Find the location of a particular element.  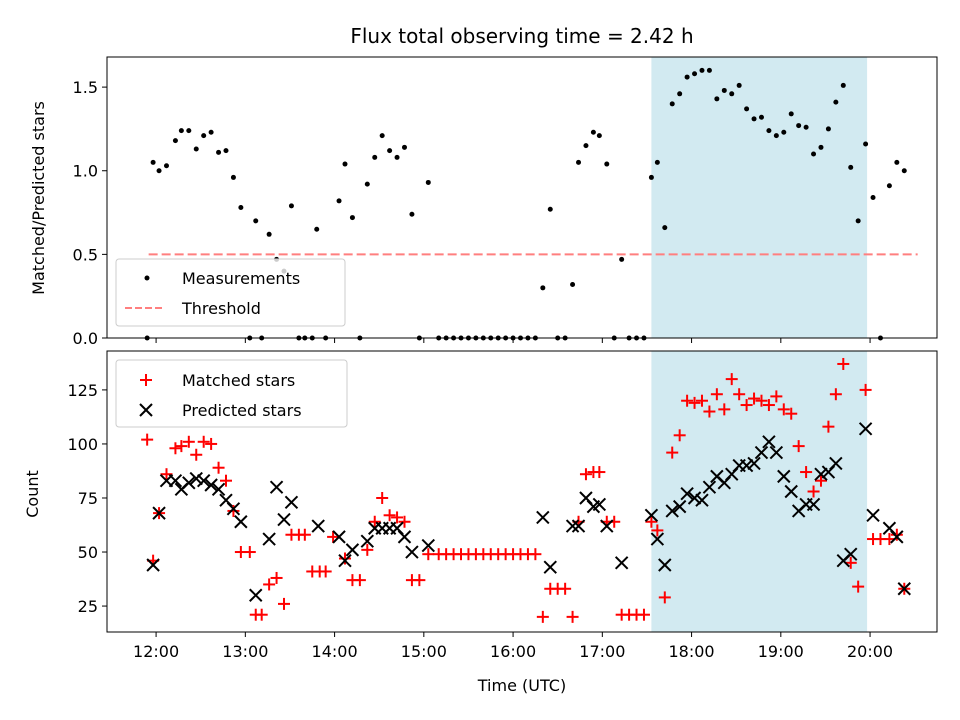

x-tick-label: 13:00 is located at coordinates (245, 651).